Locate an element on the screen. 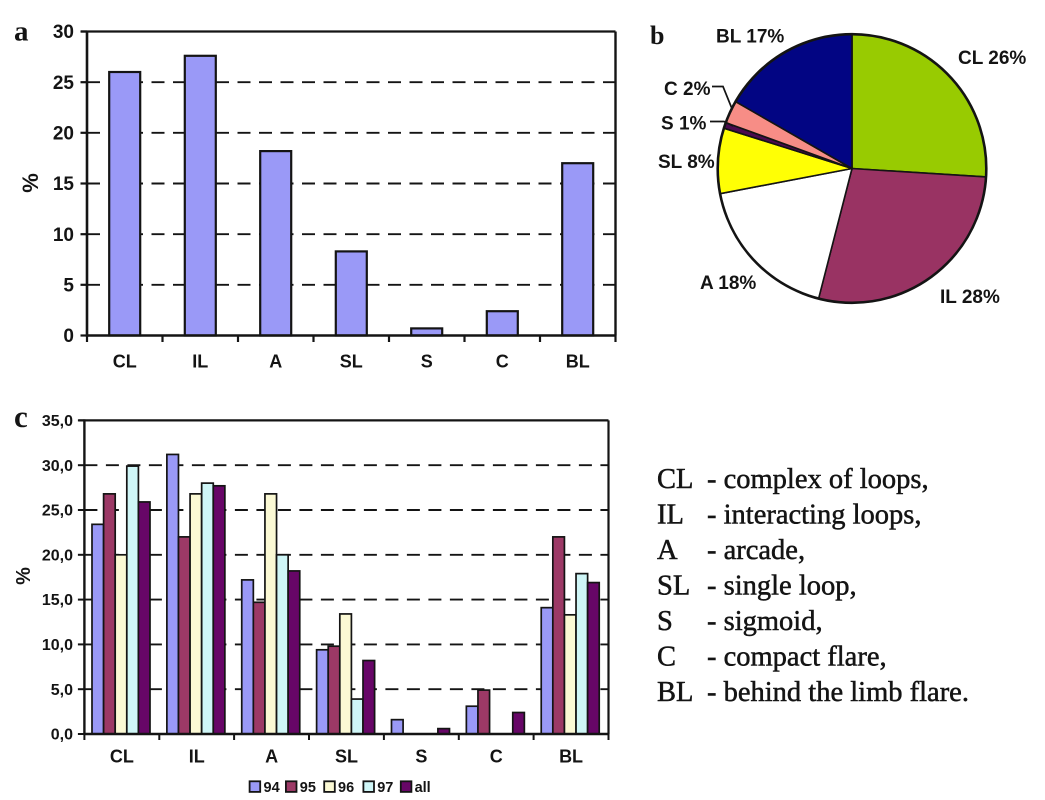  svg-text: a is located at coordinates (21, 32).